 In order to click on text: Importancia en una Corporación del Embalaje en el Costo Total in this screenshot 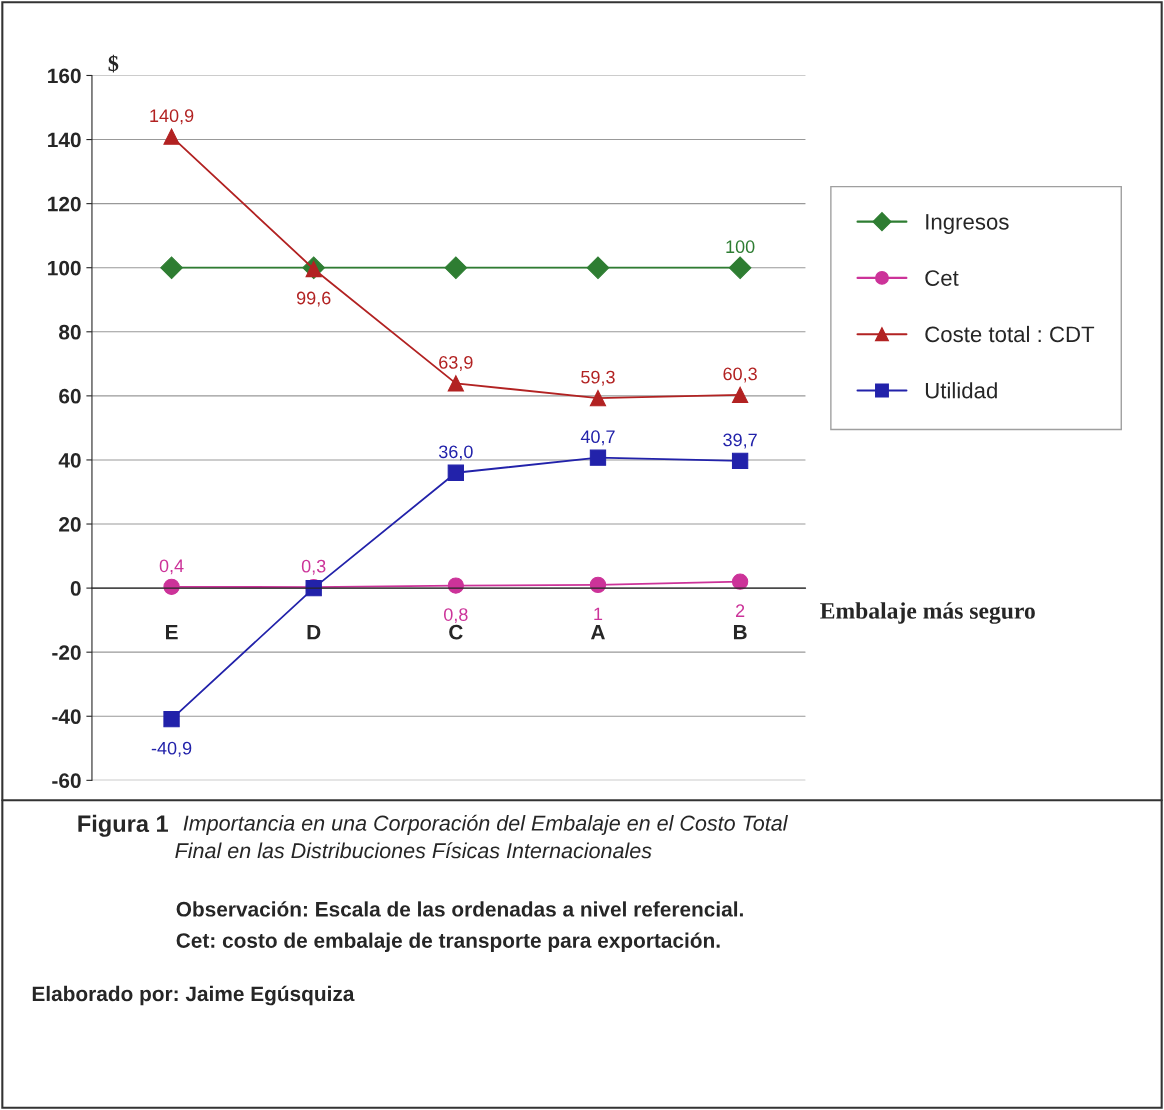, I will do `click(485, 825)`.